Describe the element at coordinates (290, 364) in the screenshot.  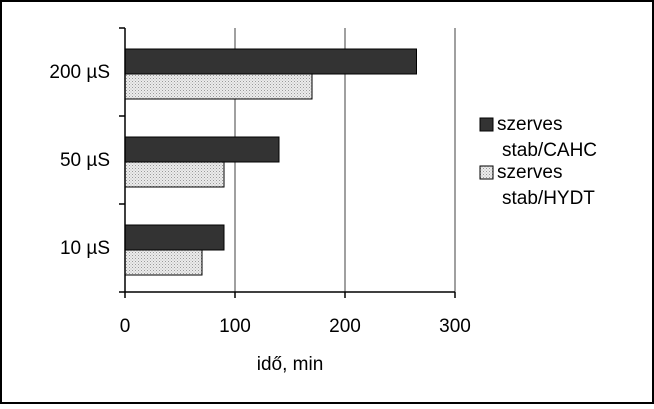
I see `x-axis-label: idő, min` at that location.